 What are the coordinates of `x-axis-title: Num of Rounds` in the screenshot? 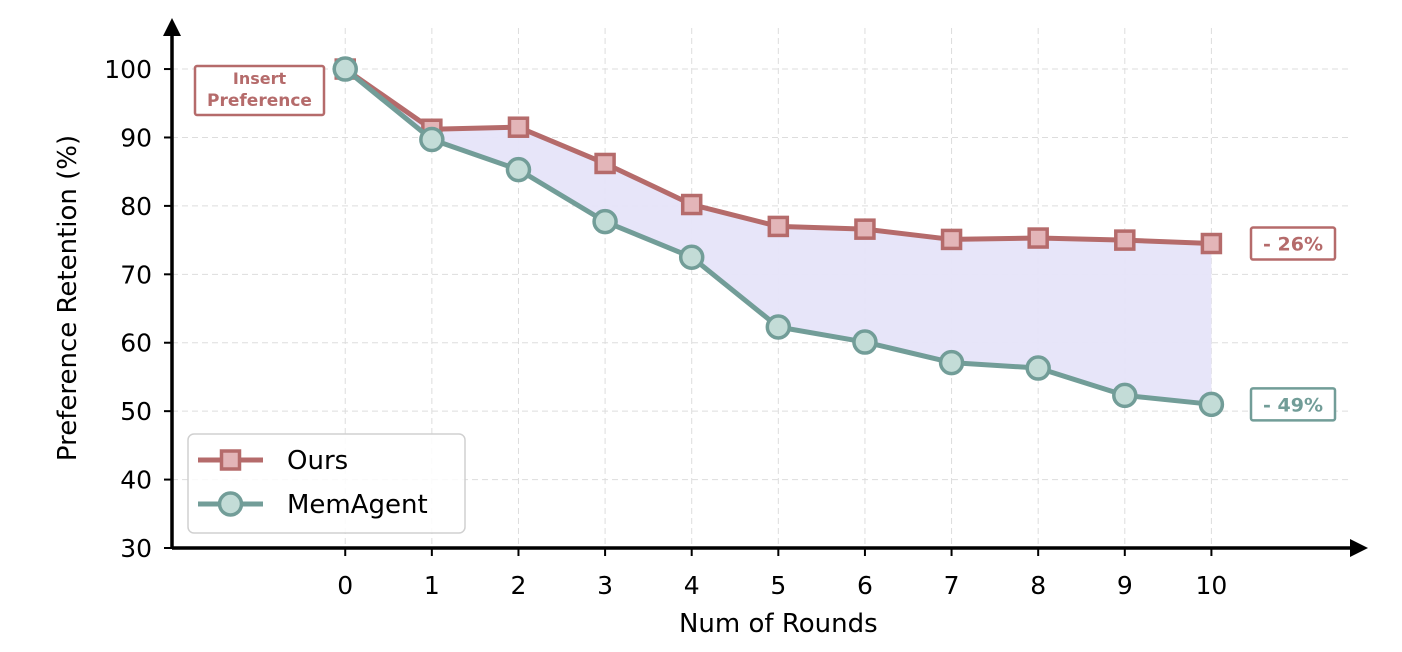 It's located at (778, 624).